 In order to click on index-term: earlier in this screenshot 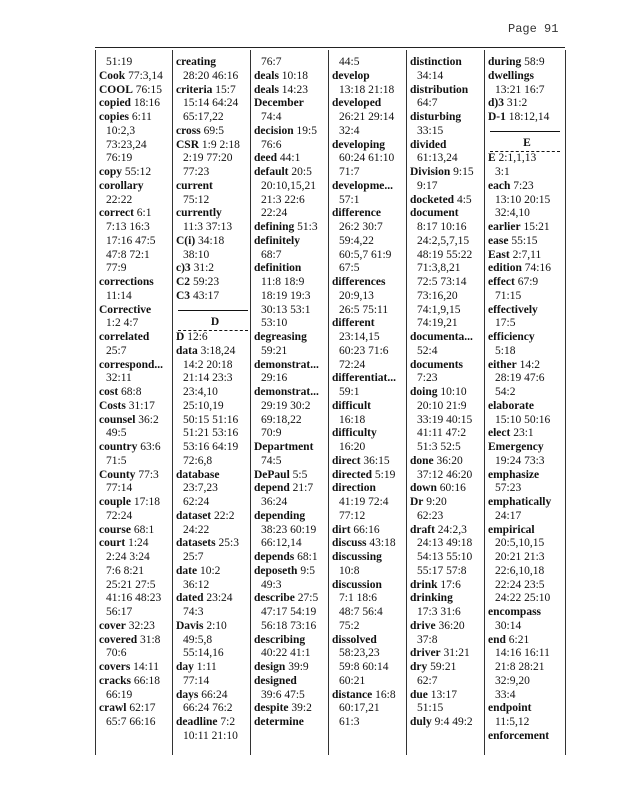, I will do `click(504, 227)`.